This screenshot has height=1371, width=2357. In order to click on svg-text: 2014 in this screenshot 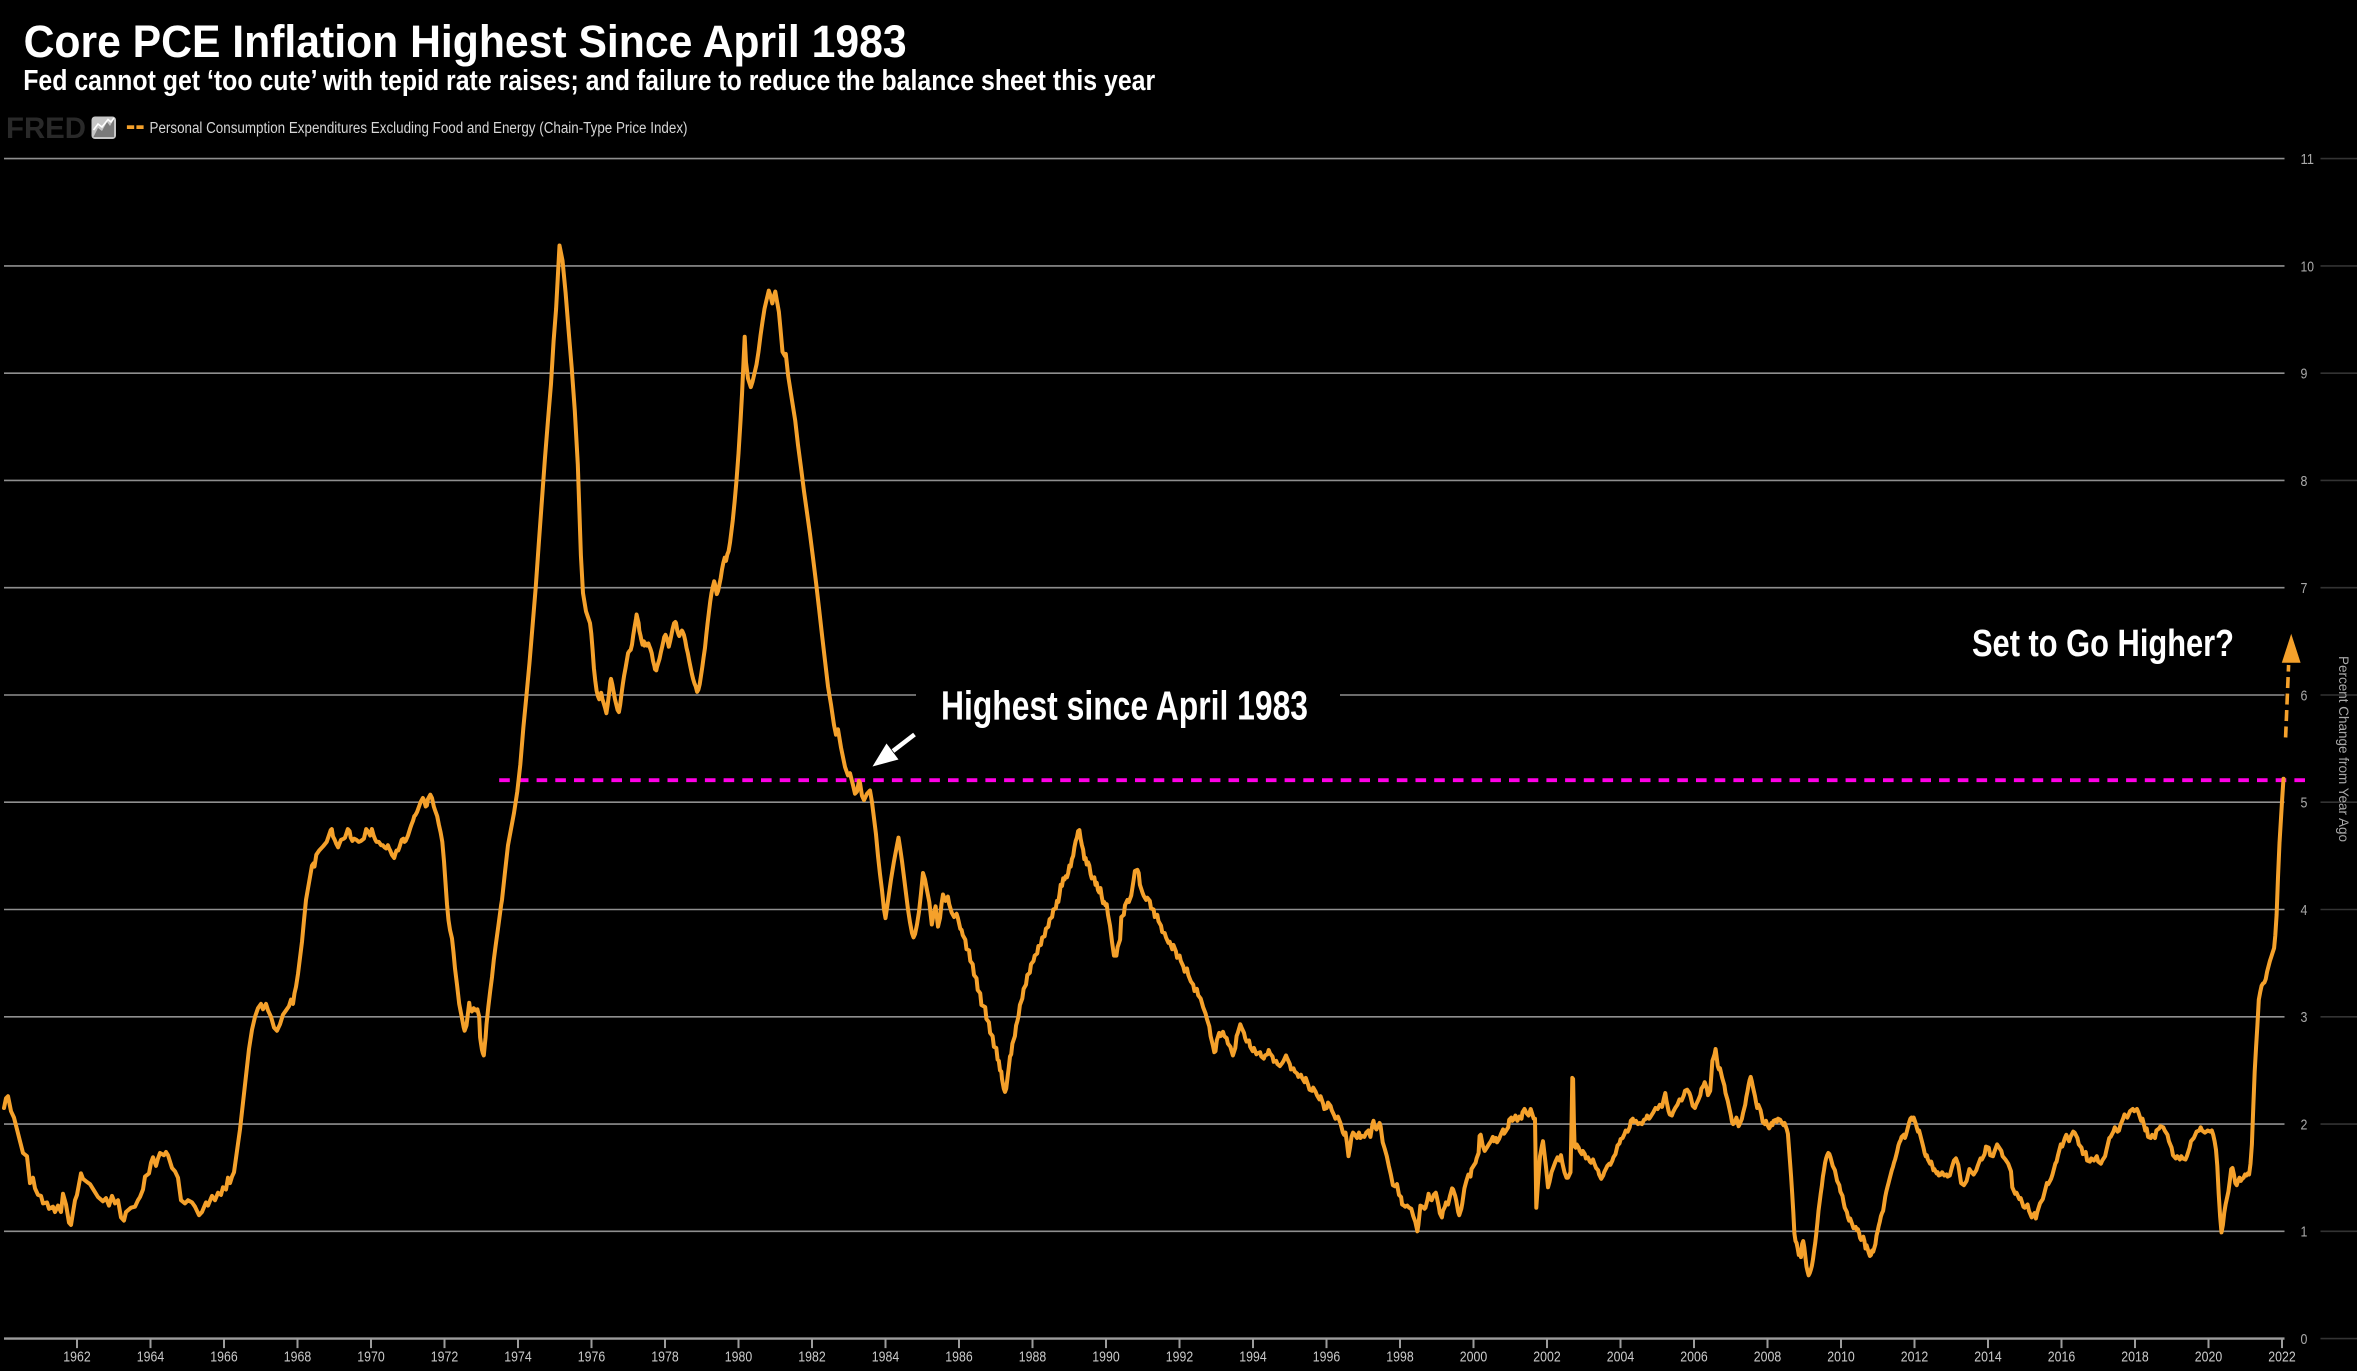, I will do `click(1987, 1357)`.